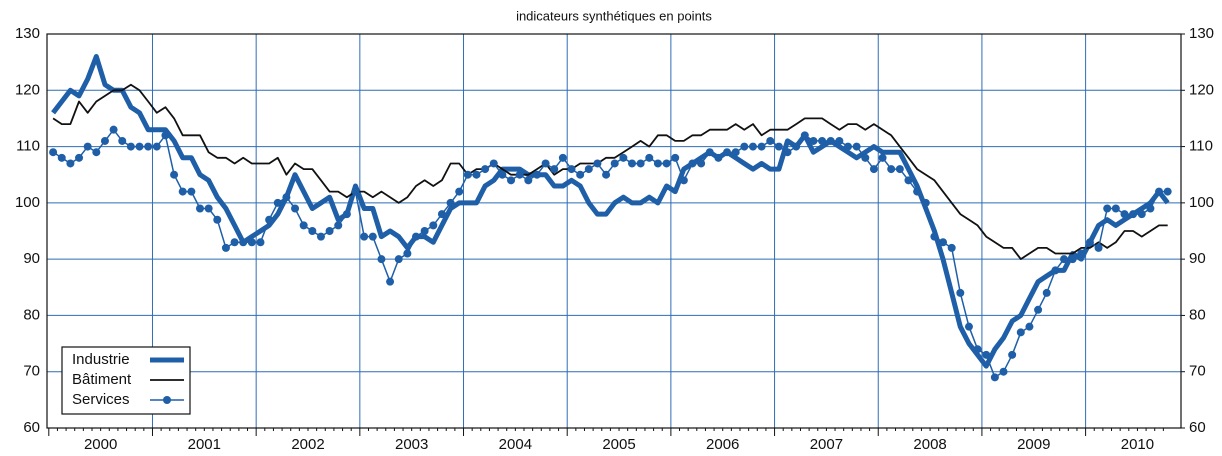 The width and height of the screenshot is (1222, 456). What do you see at coordinates (101, 399) in the screenshot?
I see `legend-label: Services` at bounding box center [101, 399].